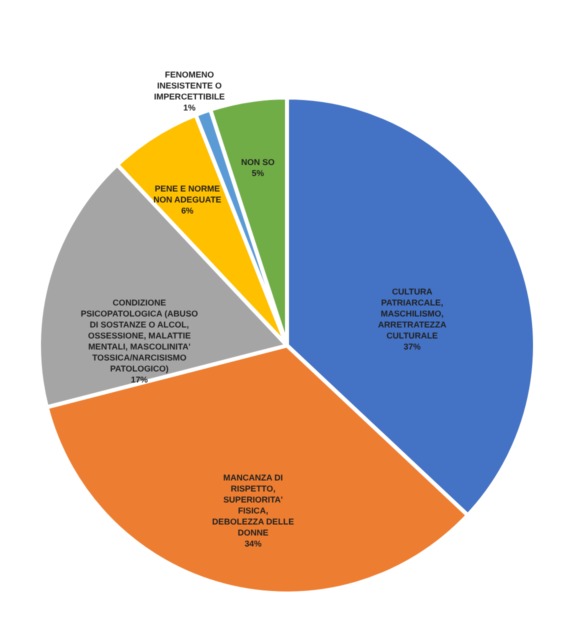  I want to click on slice-label: FENOMENO INESISTENTE O IMPERCETTIBILE, so click(190, 86).